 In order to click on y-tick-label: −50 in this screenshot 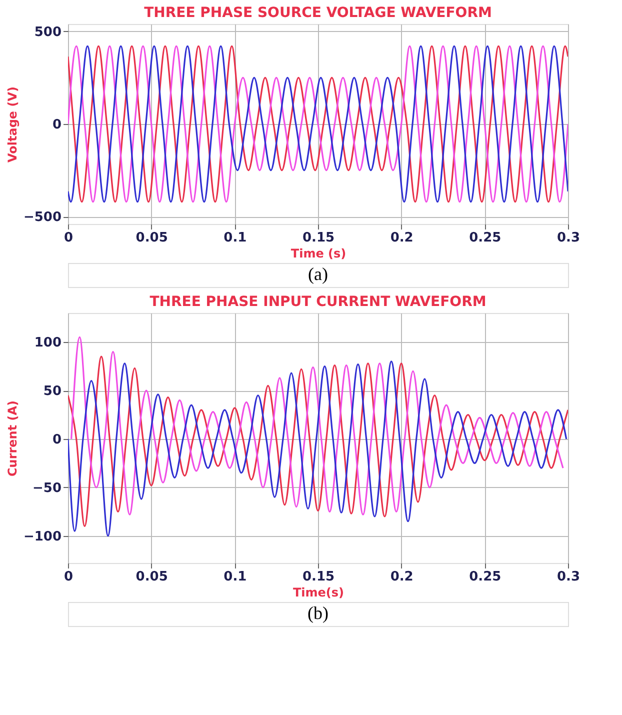, I will do `click(47, 488)`.